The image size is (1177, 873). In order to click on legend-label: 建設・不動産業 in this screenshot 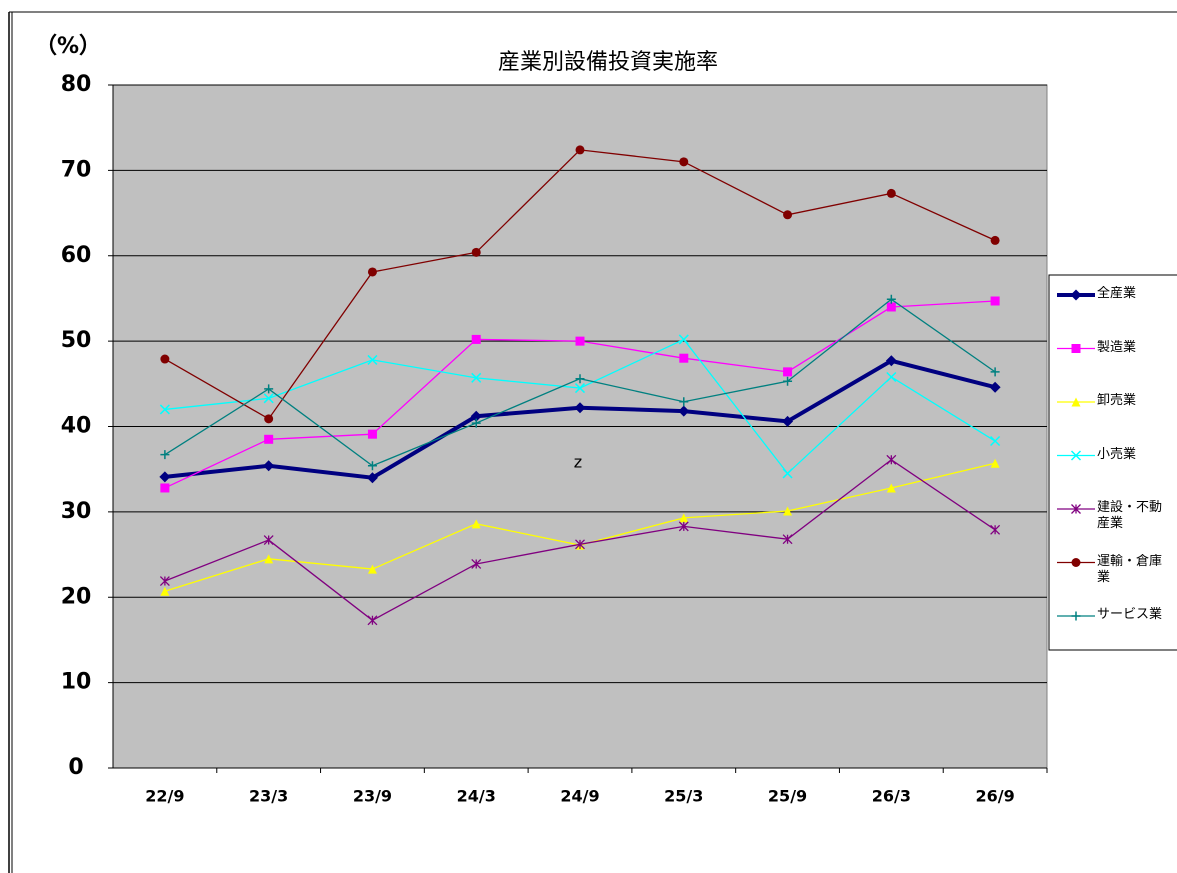, I will do `click(1130, 515)`.